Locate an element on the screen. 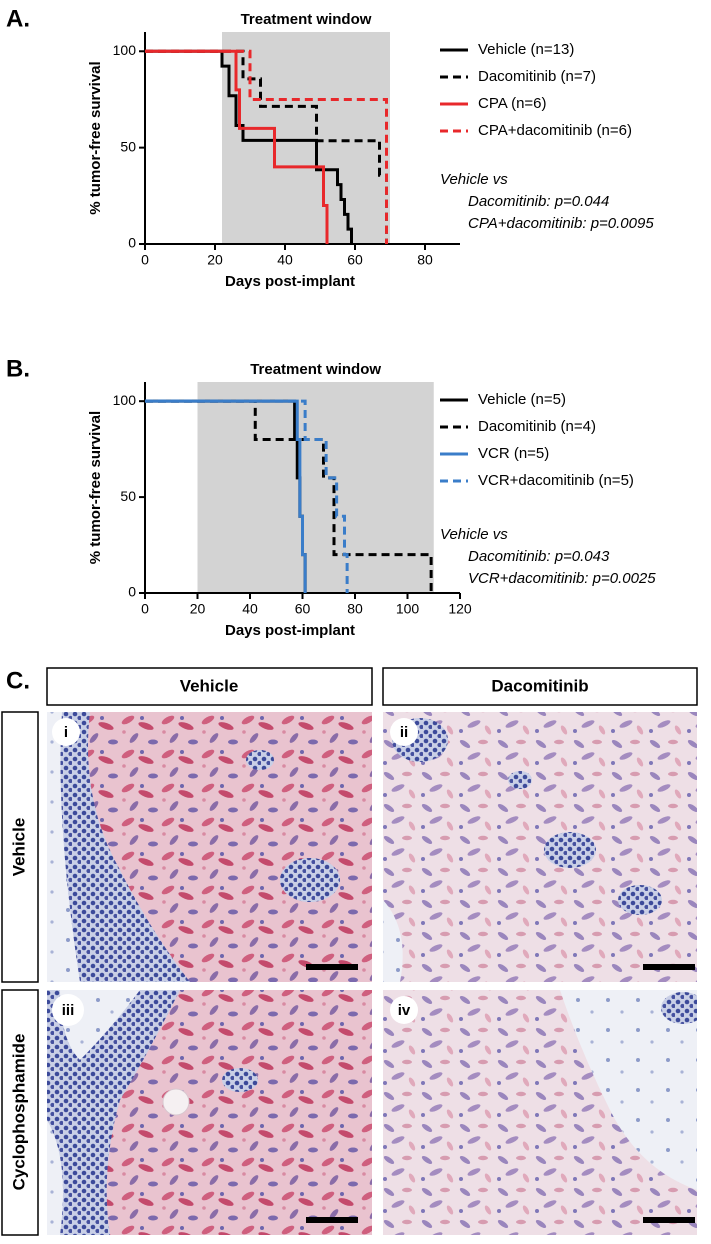  x-tick-label: 100 is located at coordinates (408, 609).